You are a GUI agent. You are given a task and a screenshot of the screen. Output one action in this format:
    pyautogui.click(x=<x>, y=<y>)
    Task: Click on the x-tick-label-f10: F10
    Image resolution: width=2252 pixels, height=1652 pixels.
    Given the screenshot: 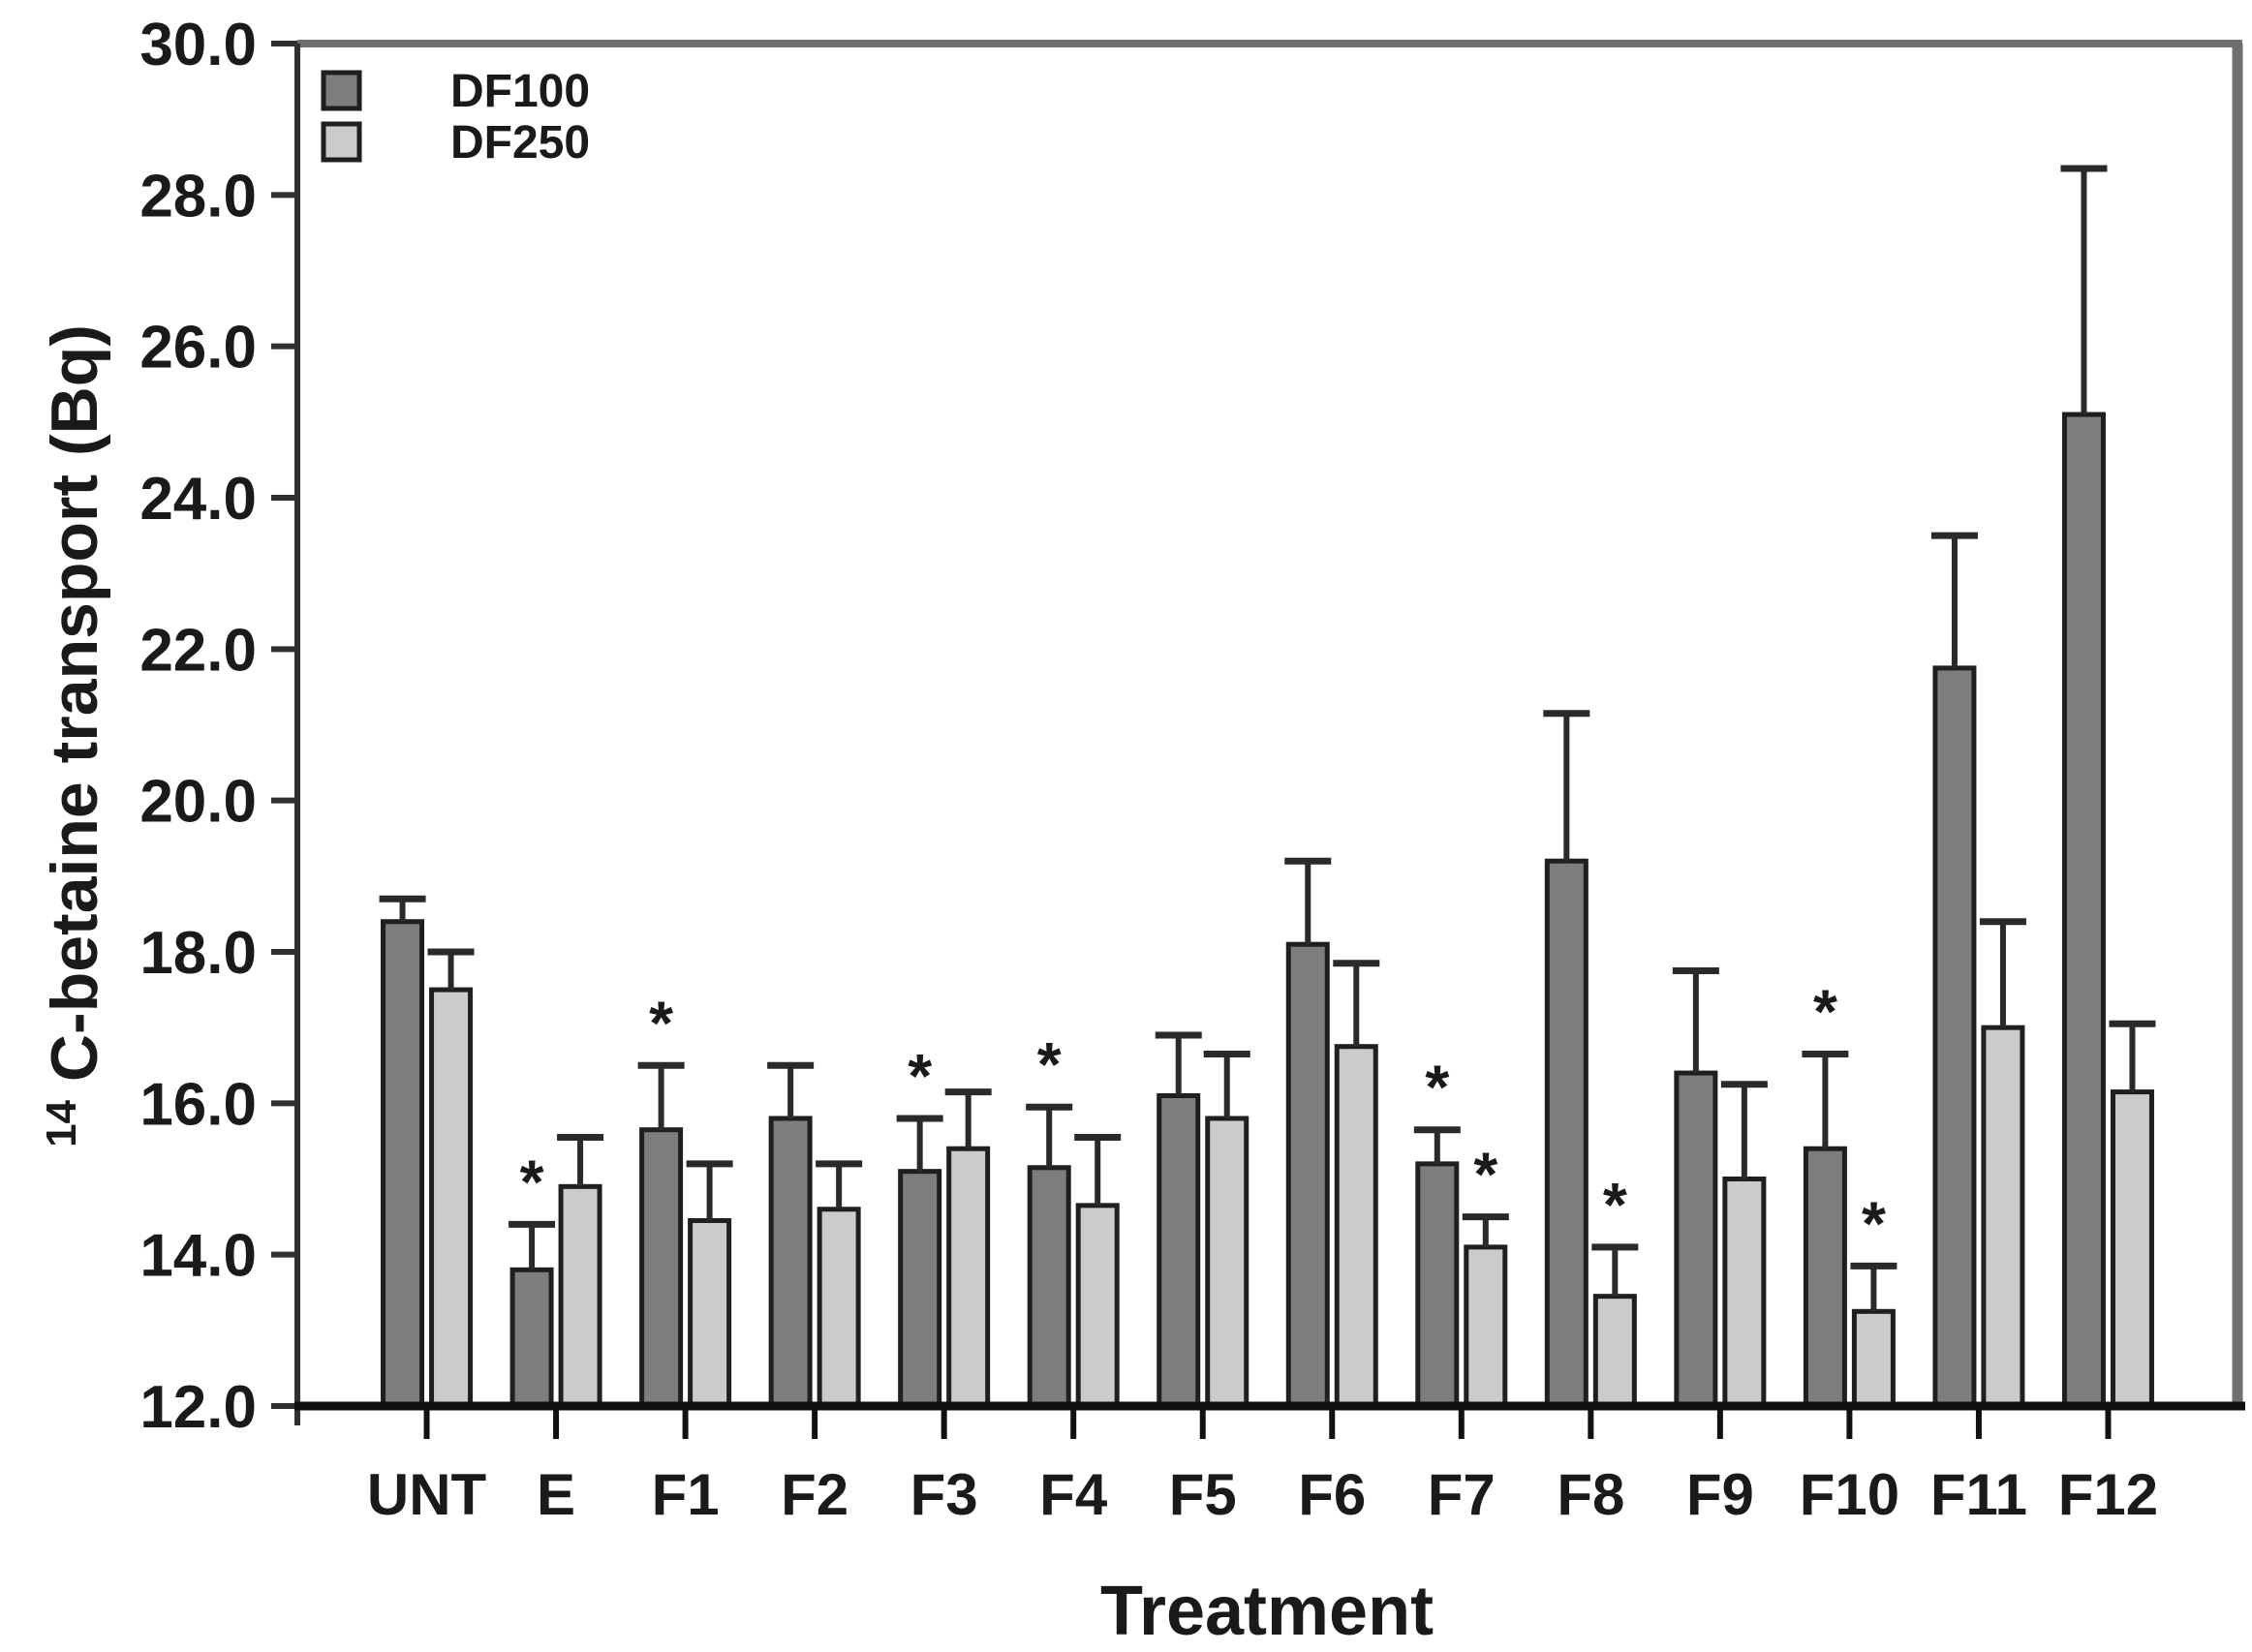 What is the action you would take?
    pyautogui.click(x=1849, y=1494)
    